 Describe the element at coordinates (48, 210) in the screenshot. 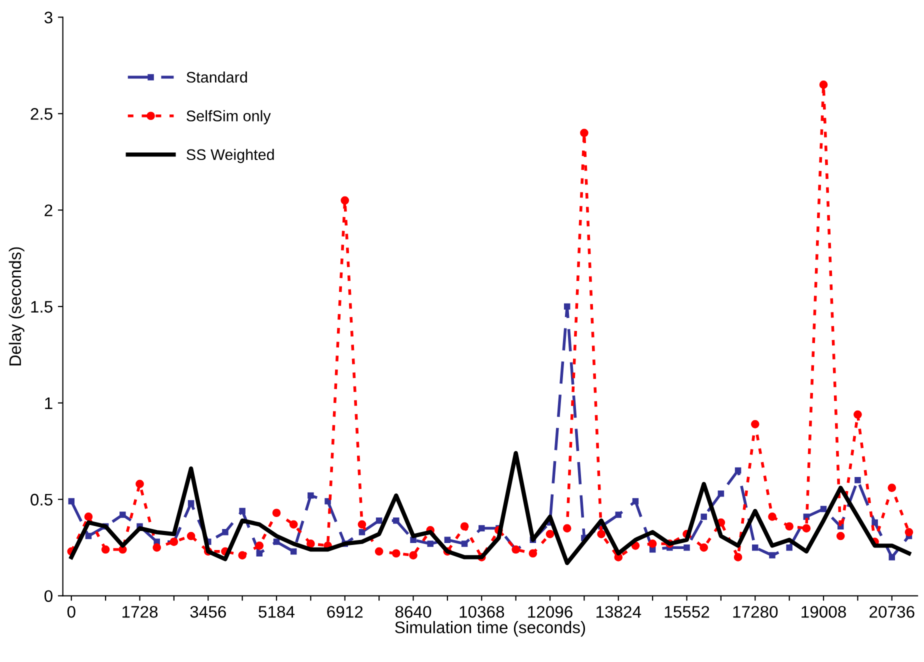

I see `y-tick-label: 2` at that location.